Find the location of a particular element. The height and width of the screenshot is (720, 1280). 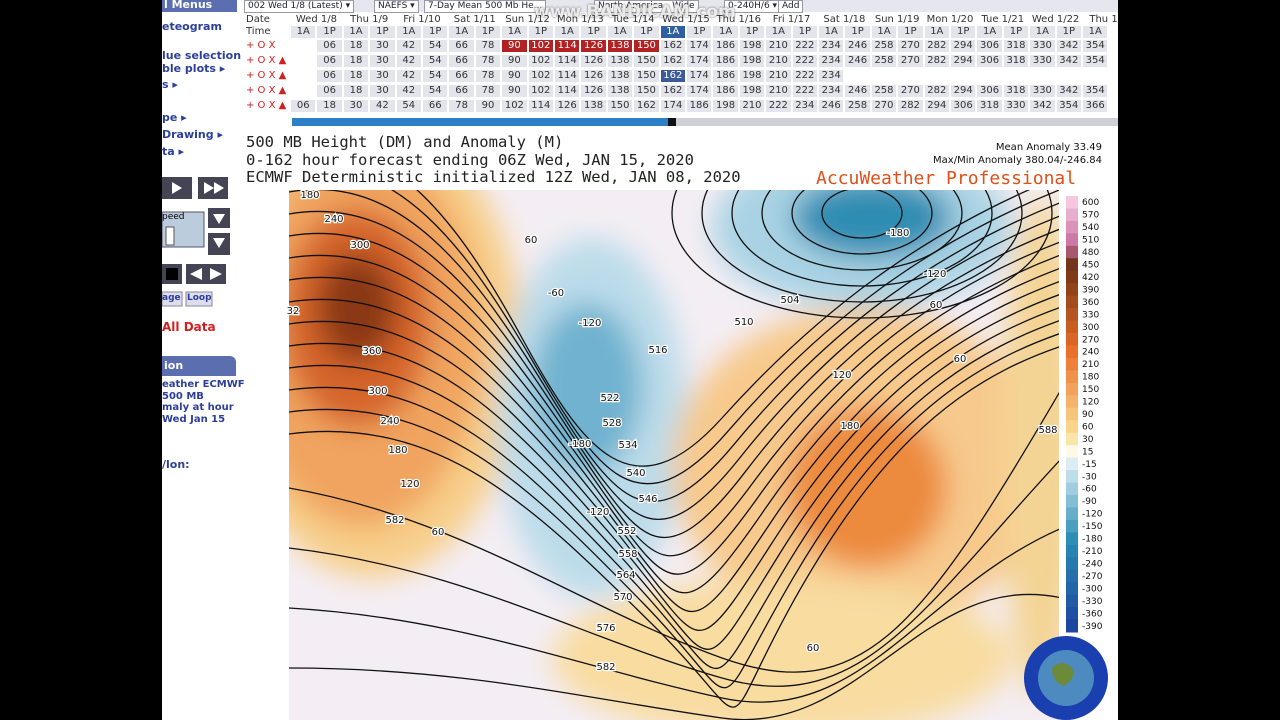

hour-cell: 174 is located at coordinates (699, 46).